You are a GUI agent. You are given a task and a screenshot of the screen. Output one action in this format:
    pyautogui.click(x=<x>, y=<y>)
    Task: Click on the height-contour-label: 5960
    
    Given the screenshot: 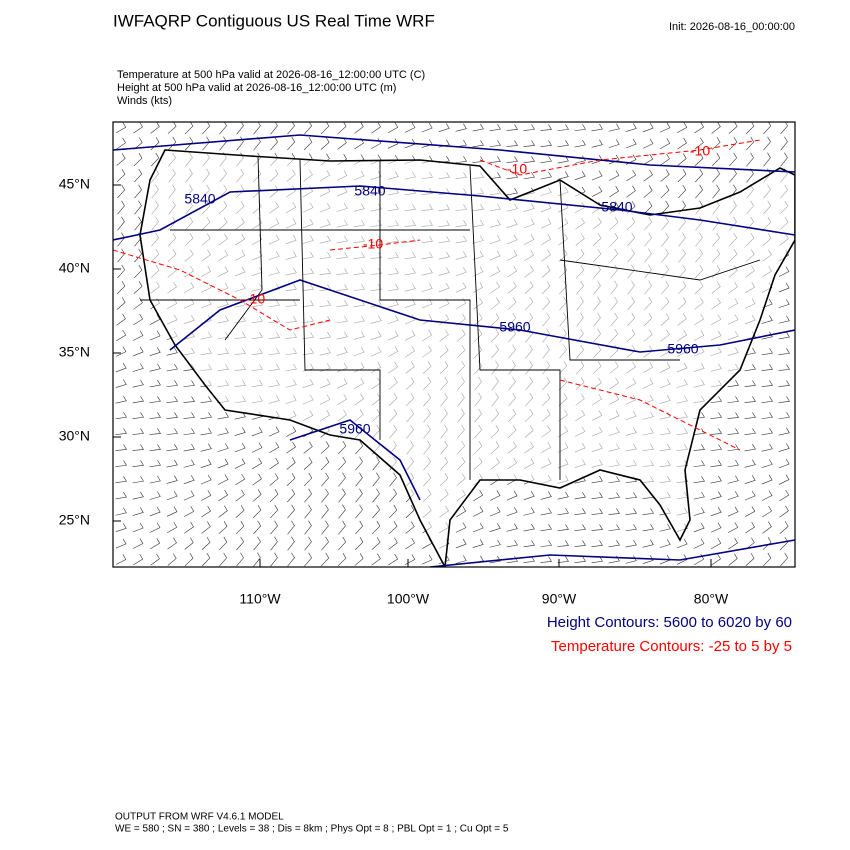 What is the action you would take?
    pyautogui.click(x=354, y=429)
    